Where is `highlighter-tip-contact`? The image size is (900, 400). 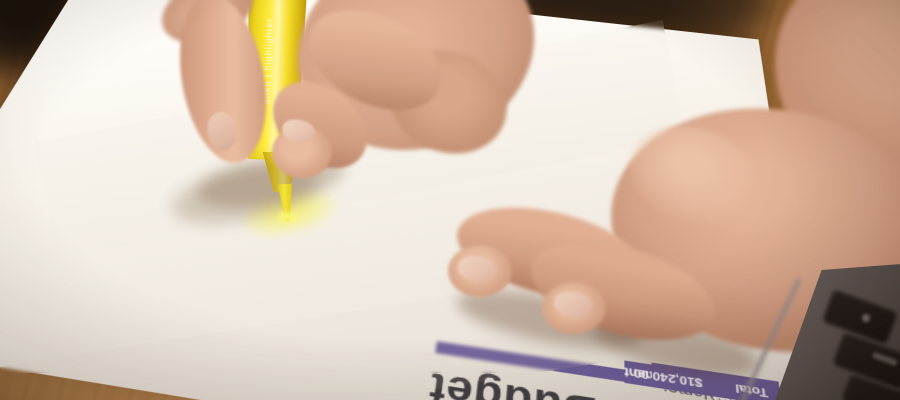
highlighter-tip-contact is located at coordinates (288, 217).